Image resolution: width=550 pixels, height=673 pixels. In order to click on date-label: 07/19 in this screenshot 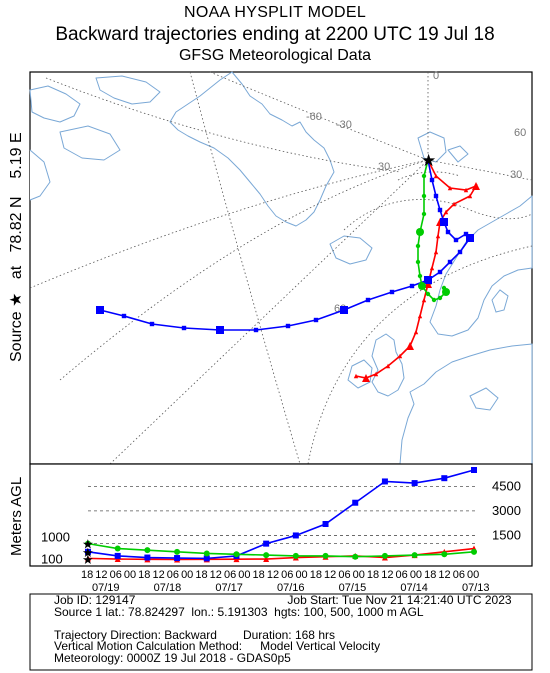, I will do `click(106, 588)`.